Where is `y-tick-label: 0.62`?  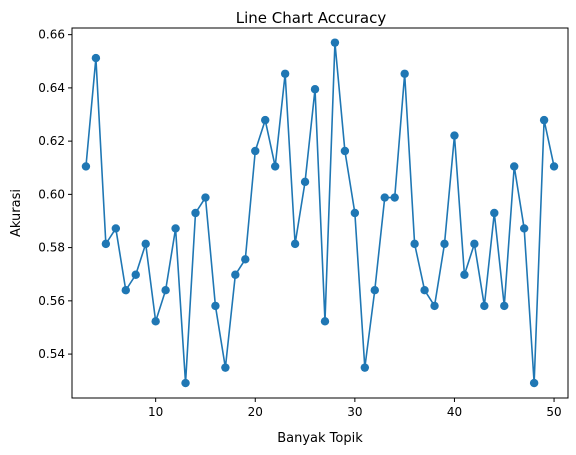 y-tick-label: 0.62 is located at coordinates (51, 141).